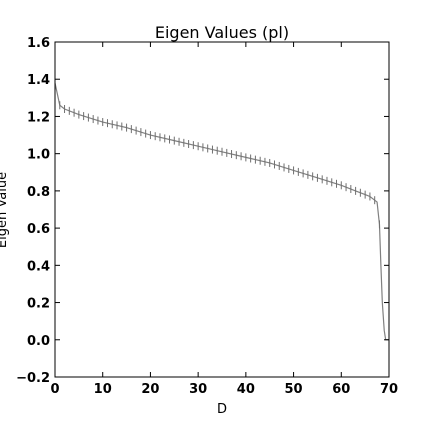 This screenshot has width=432, height=432. I want to click on x-tick-label: 0, so click(54, 389).